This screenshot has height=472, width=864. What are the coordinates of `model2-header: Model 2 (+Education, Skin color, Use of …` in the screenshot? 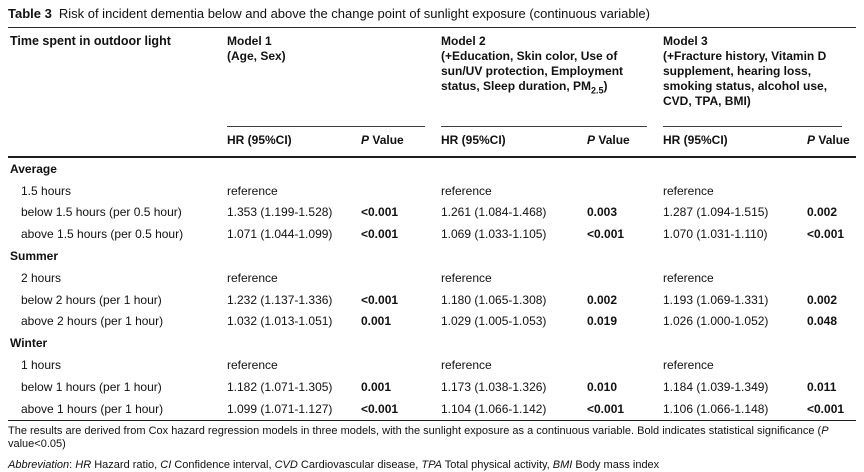 It's located at (550, 77).